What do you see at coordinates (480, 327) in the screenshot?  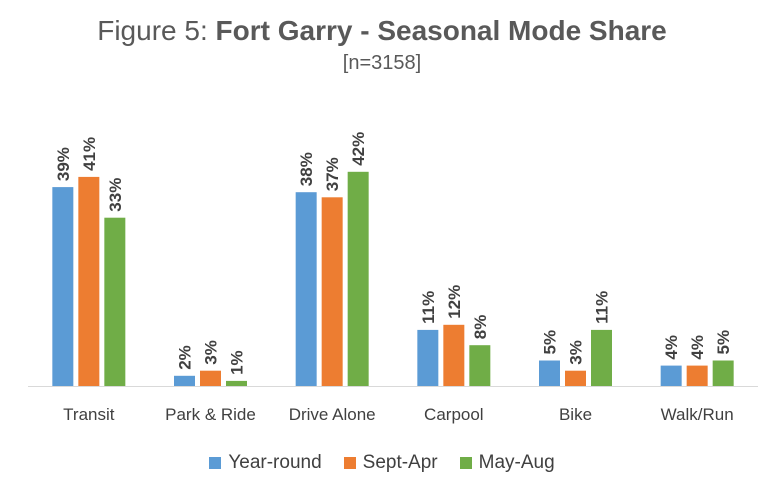 I see `data-label: 8%` at bounding box center [480, 327].